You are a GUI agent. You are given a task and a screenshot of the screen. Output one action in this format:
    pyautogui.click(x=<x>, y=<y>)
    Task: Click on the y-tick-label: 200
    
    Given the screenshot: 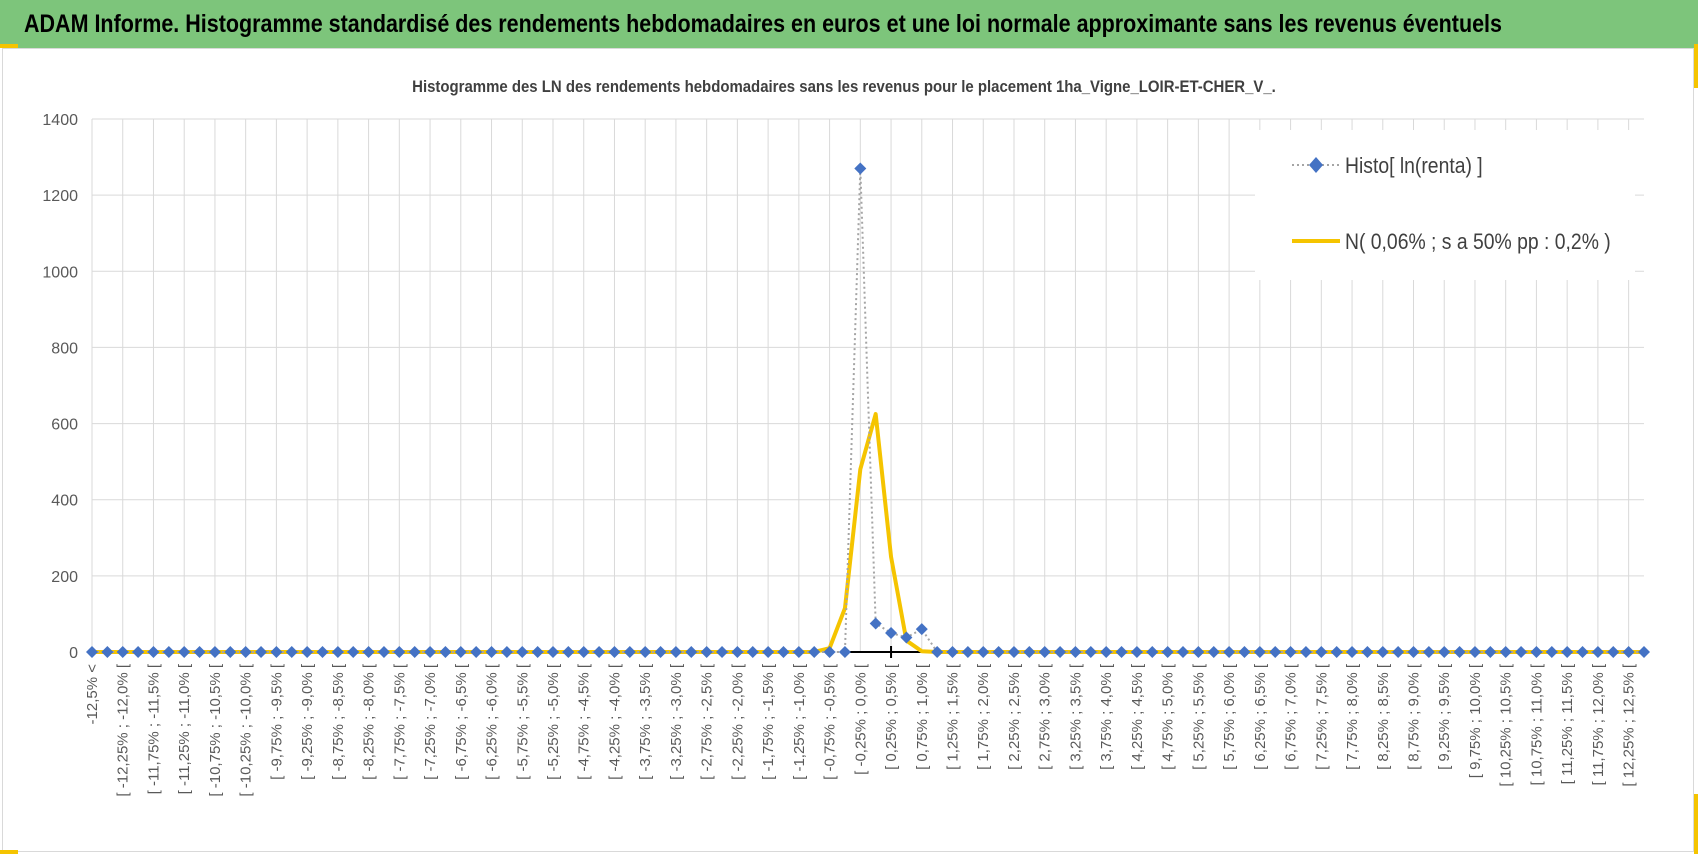 What is the action you would take?
    pyautogui.click(x=64, y=577)
    